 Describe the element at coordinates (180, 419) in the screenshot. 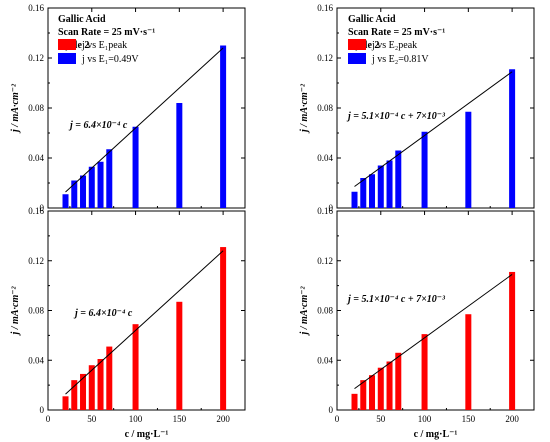

I see `bottom-left-x-tick-label: 150` at that location.